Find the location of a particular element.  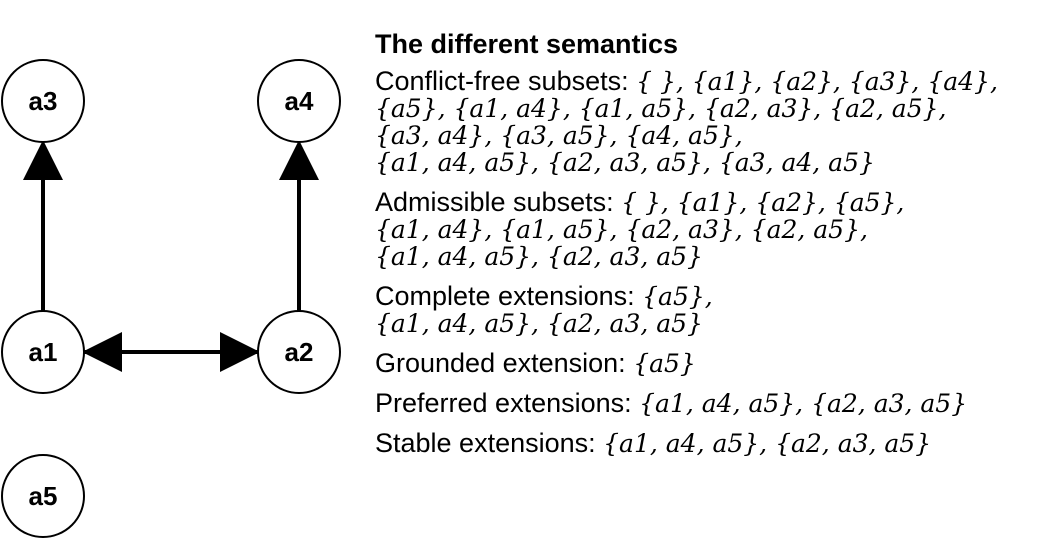

subset-list: {a5}, is located at coordinates (677, 296).